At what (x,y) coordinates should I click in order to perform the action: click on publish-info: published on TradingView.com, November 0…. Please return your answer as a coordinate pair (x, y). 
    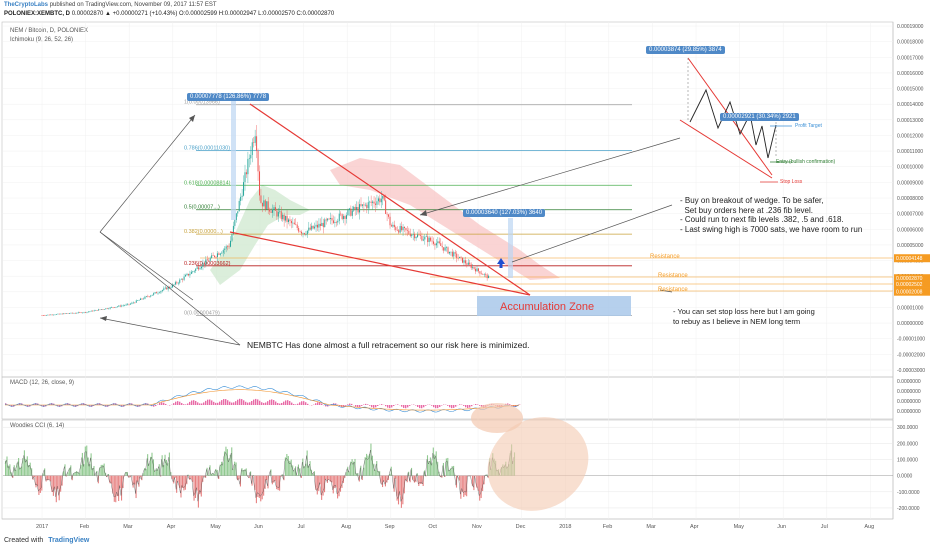
    Looking at the image, I should click on (133, 5).